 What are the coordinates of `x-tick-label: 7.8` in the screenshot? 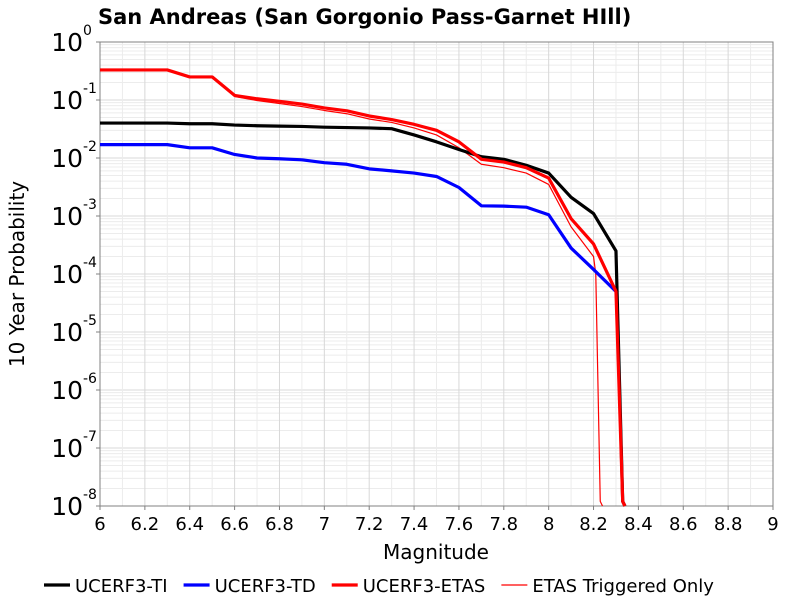 It's located at (503, 524).